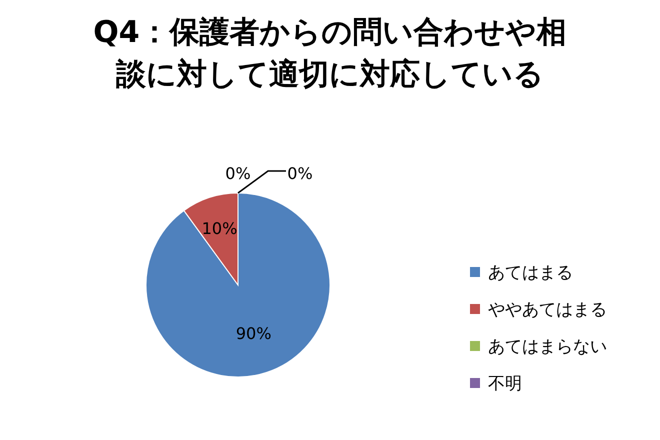 This screenshot has height=440, width=660. What do you see at coordinates (220, 228) in the screenshot?
I see `data-label: 10%` at bounding box center [220, 228].